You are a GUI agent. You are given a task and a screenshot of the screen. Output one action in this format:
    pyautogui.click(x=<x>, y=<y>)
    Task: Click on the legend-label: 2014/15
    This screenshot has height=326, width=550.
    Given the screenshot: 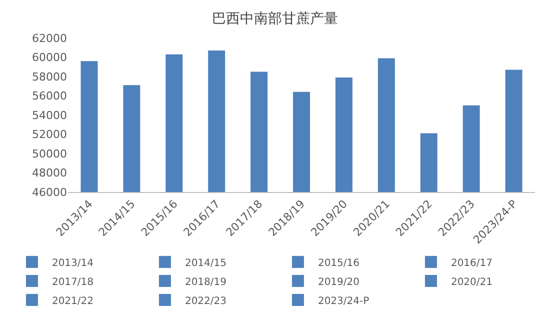 What is the action you would take?
    pyautogui.click(x=205, y=263)
    